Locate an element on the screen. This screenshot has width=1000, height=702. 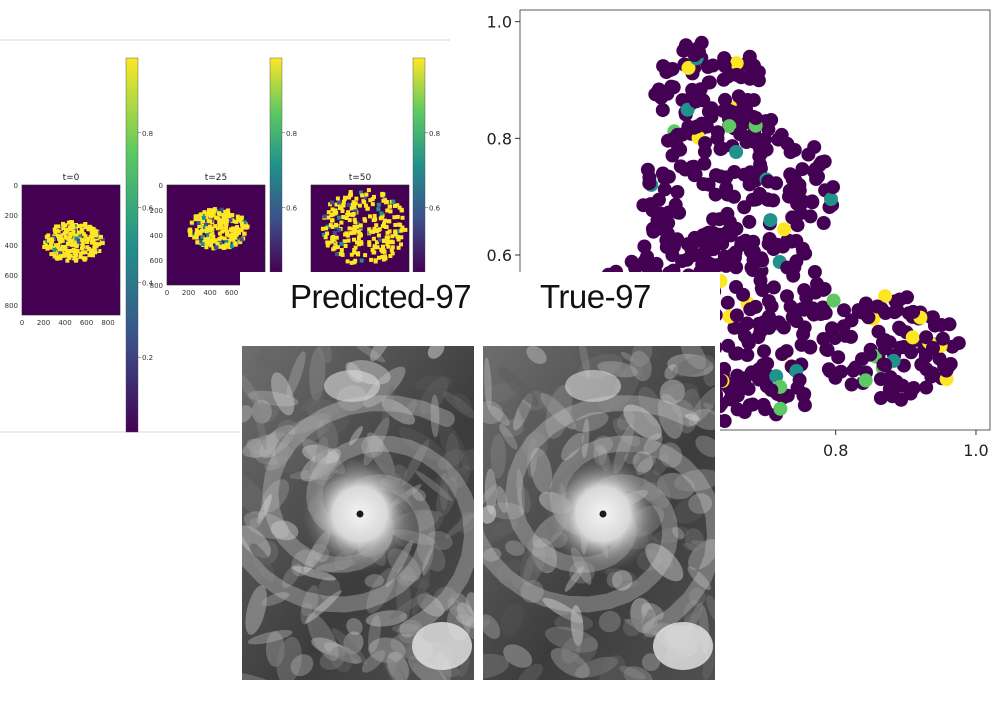
y-tick-label: 0.6 is located at coordinates (499, 255).